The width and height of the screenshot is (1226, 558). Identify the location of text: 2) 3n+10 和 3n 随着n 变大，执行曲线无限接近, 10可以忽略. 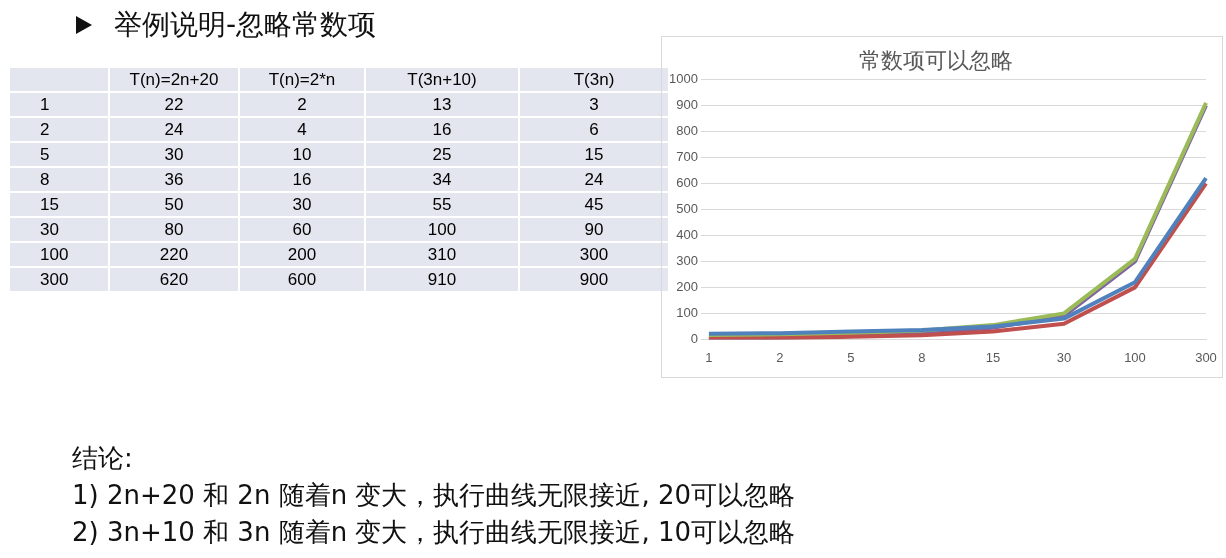
(434, 532).